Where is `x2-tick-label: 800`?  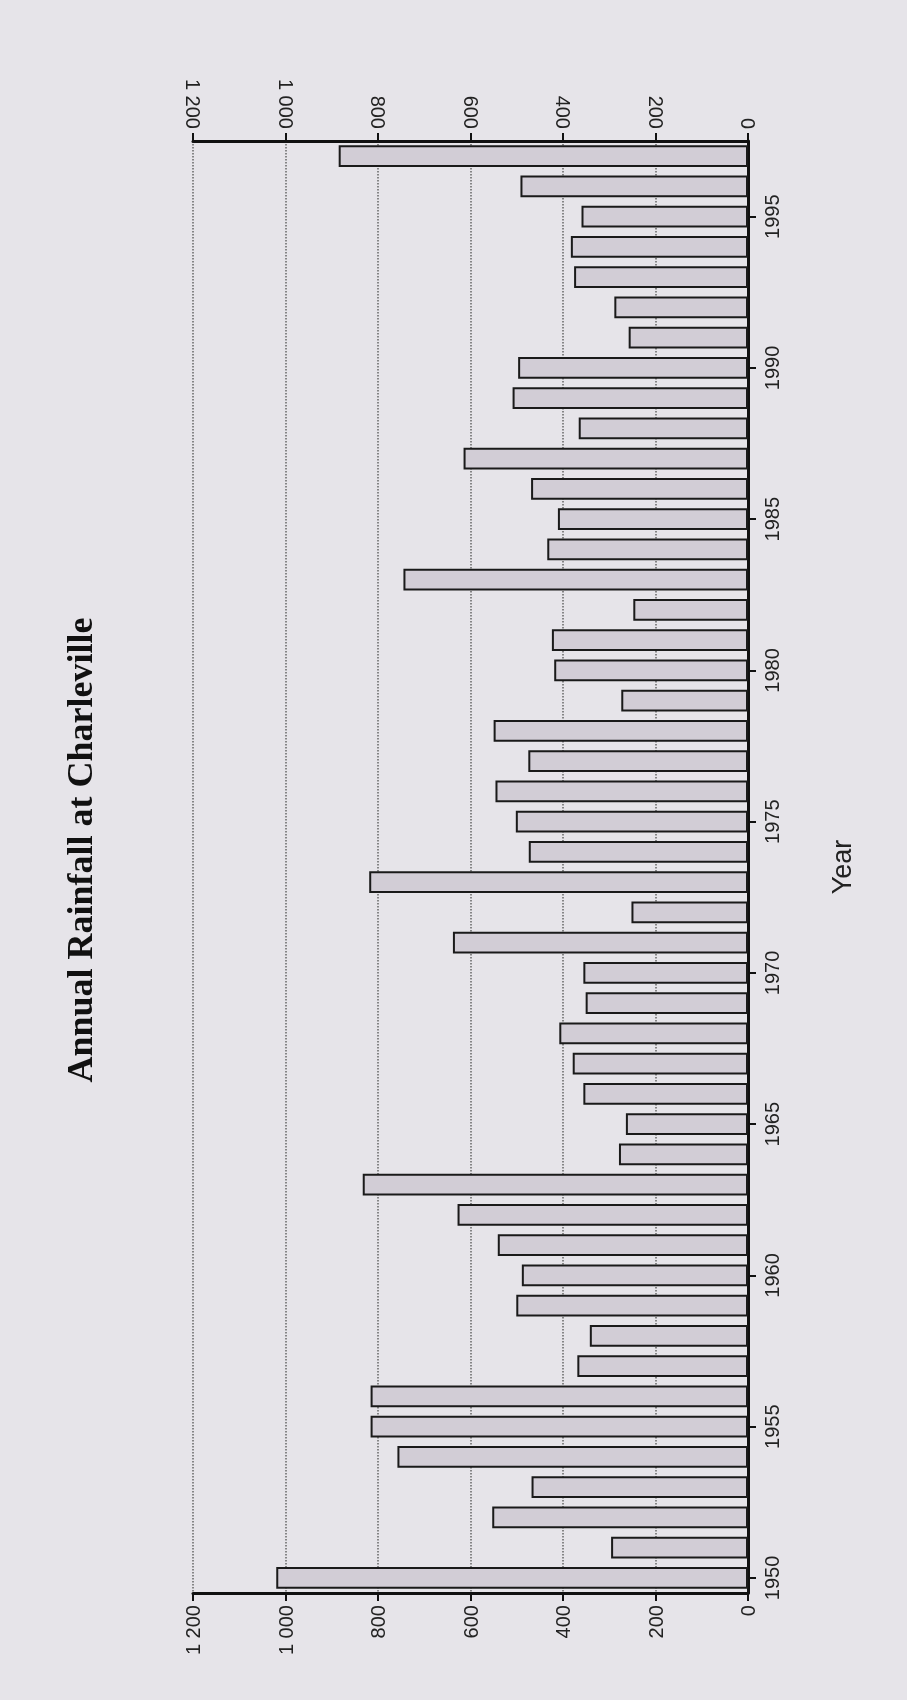
x2-tick-label: 800 is located at coordinates (378, 112).